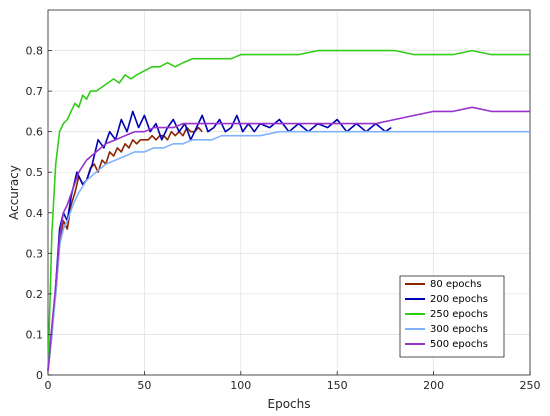  Describe the element at coordinates (35, 213) in the screenshot. I see `y-tick-label: 0.4` at that location.